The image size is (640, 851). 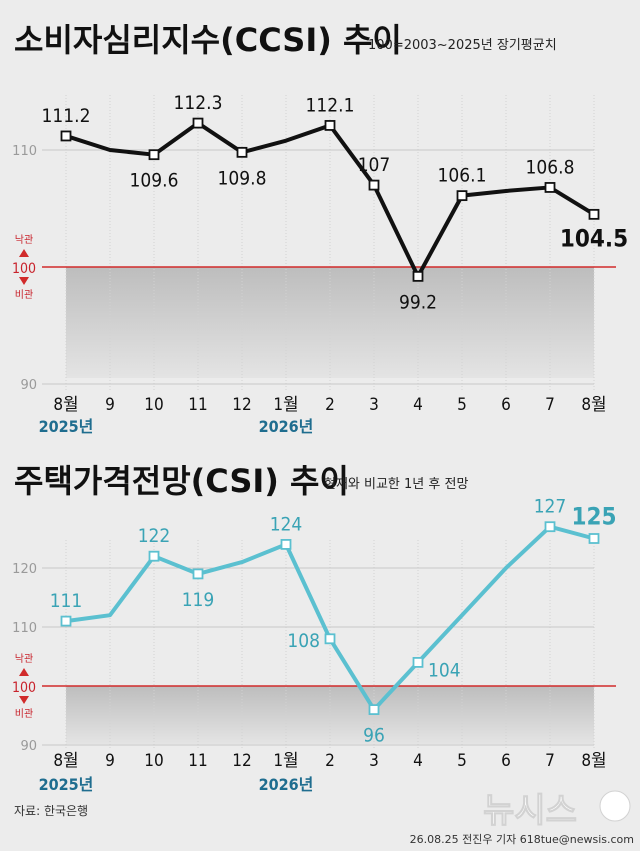 I want to click on housing-xtick-label: 11, so click(x=197, y=761).